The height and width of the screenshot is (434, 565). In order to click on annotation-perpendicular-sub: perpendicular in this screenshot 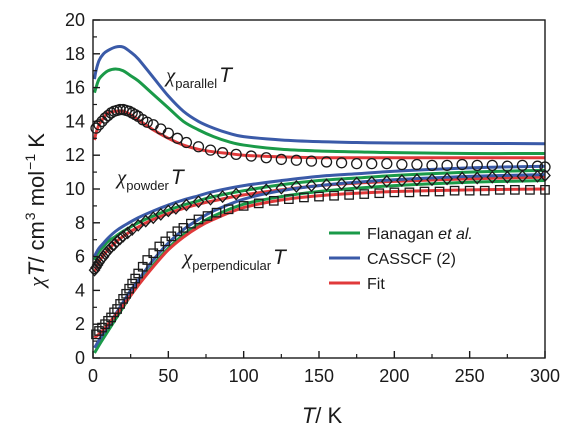, I will do `click(231, 265)`.